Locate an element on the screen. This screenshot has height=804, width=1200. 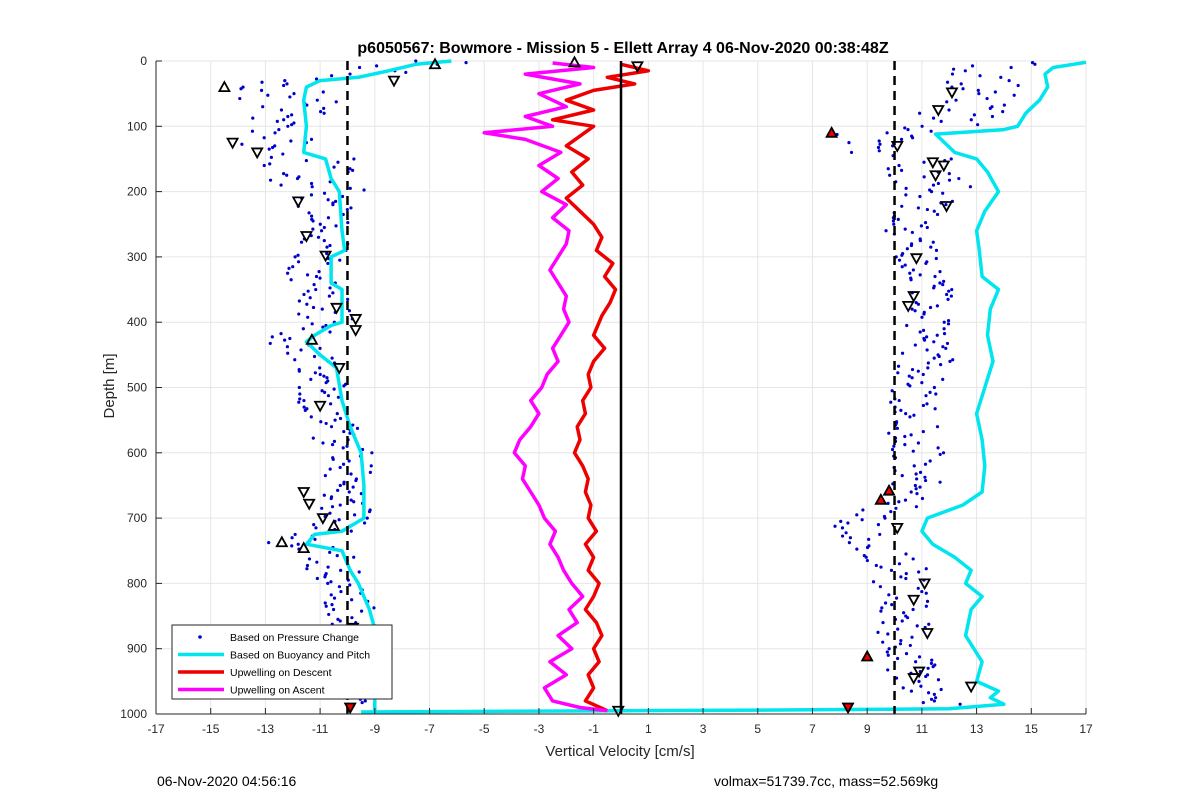
x-tick-label: 3 is located at coordinates (703, 729).